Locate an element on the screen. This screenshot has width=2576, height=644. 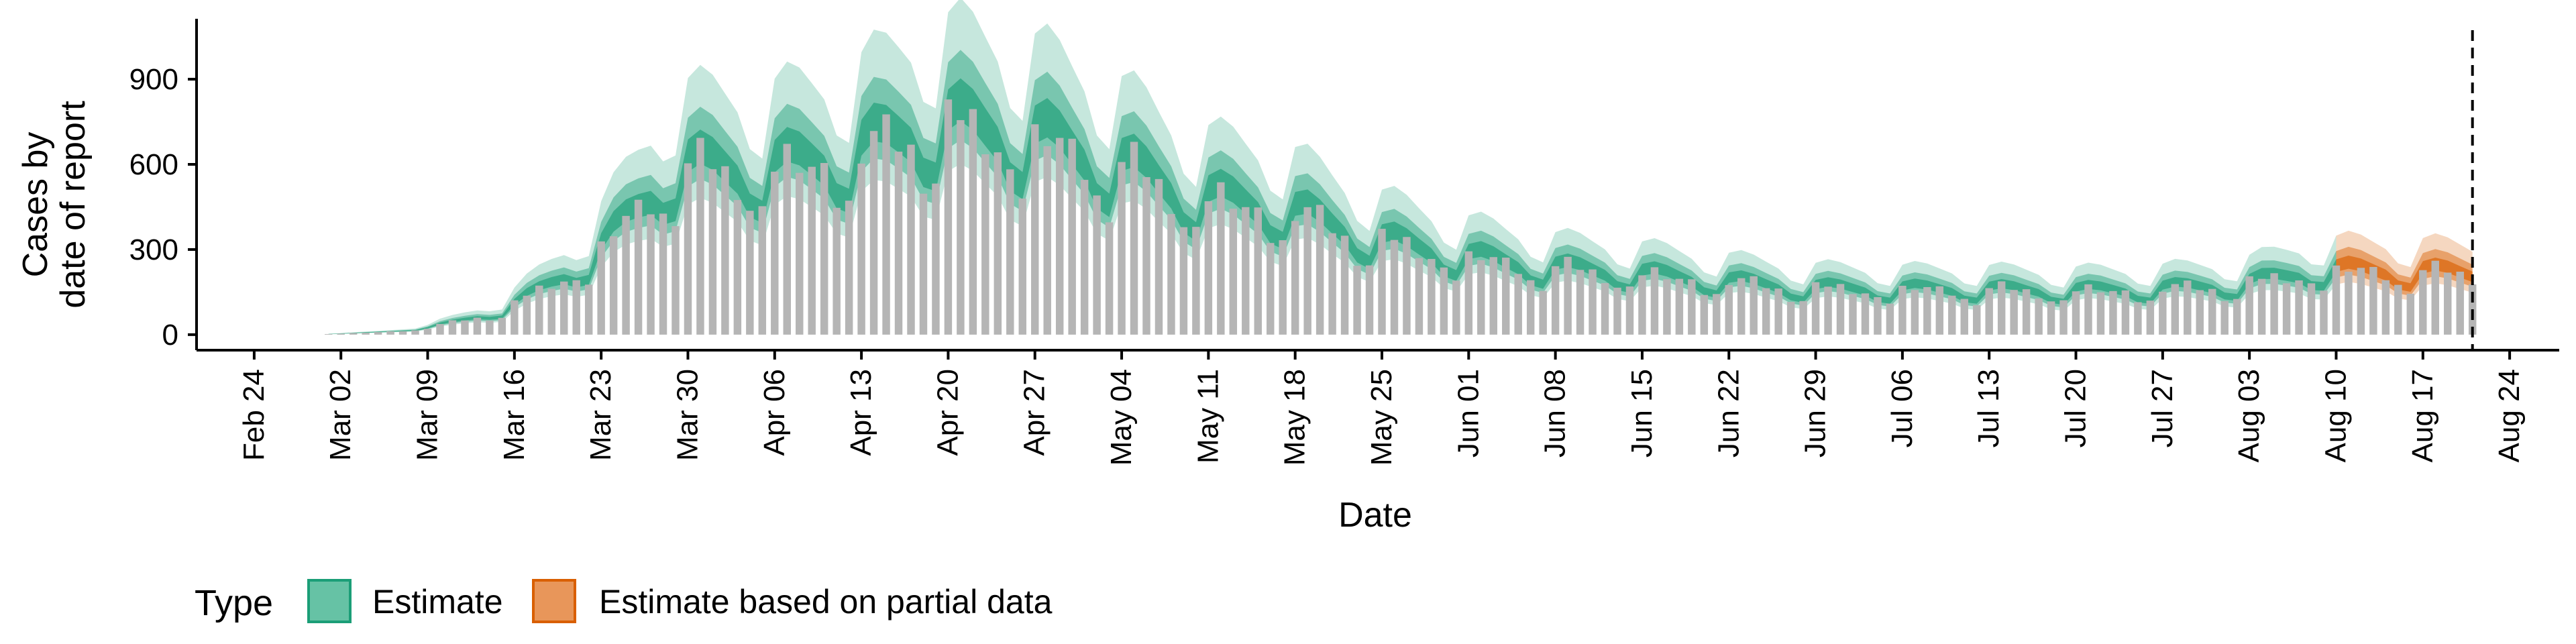
x-tick-label: Jul 13 is located at coordinates (1988, 408).